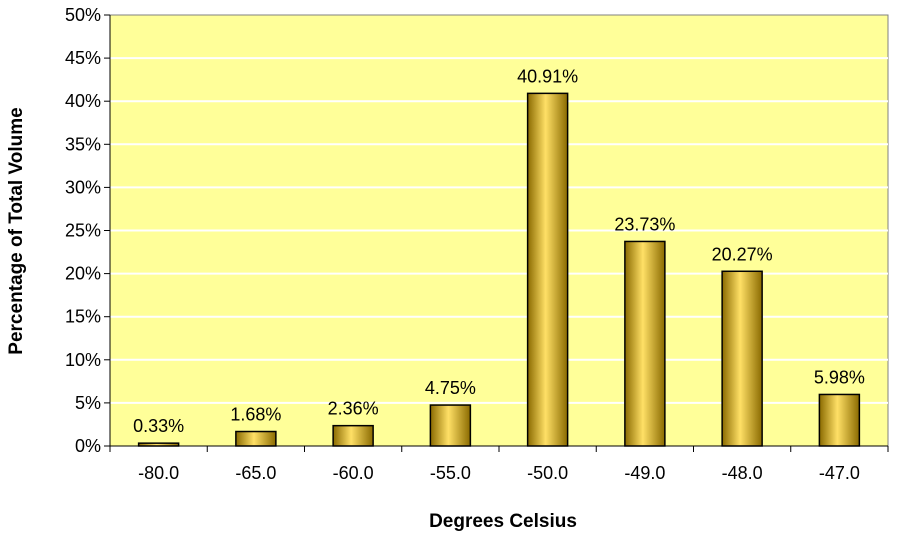 This screenshot has height=539, width=898. What do you see at coordinates (83, 101) in the screenshot?
I see `y-tick-label: 40%` at bounding box center [83, 101].